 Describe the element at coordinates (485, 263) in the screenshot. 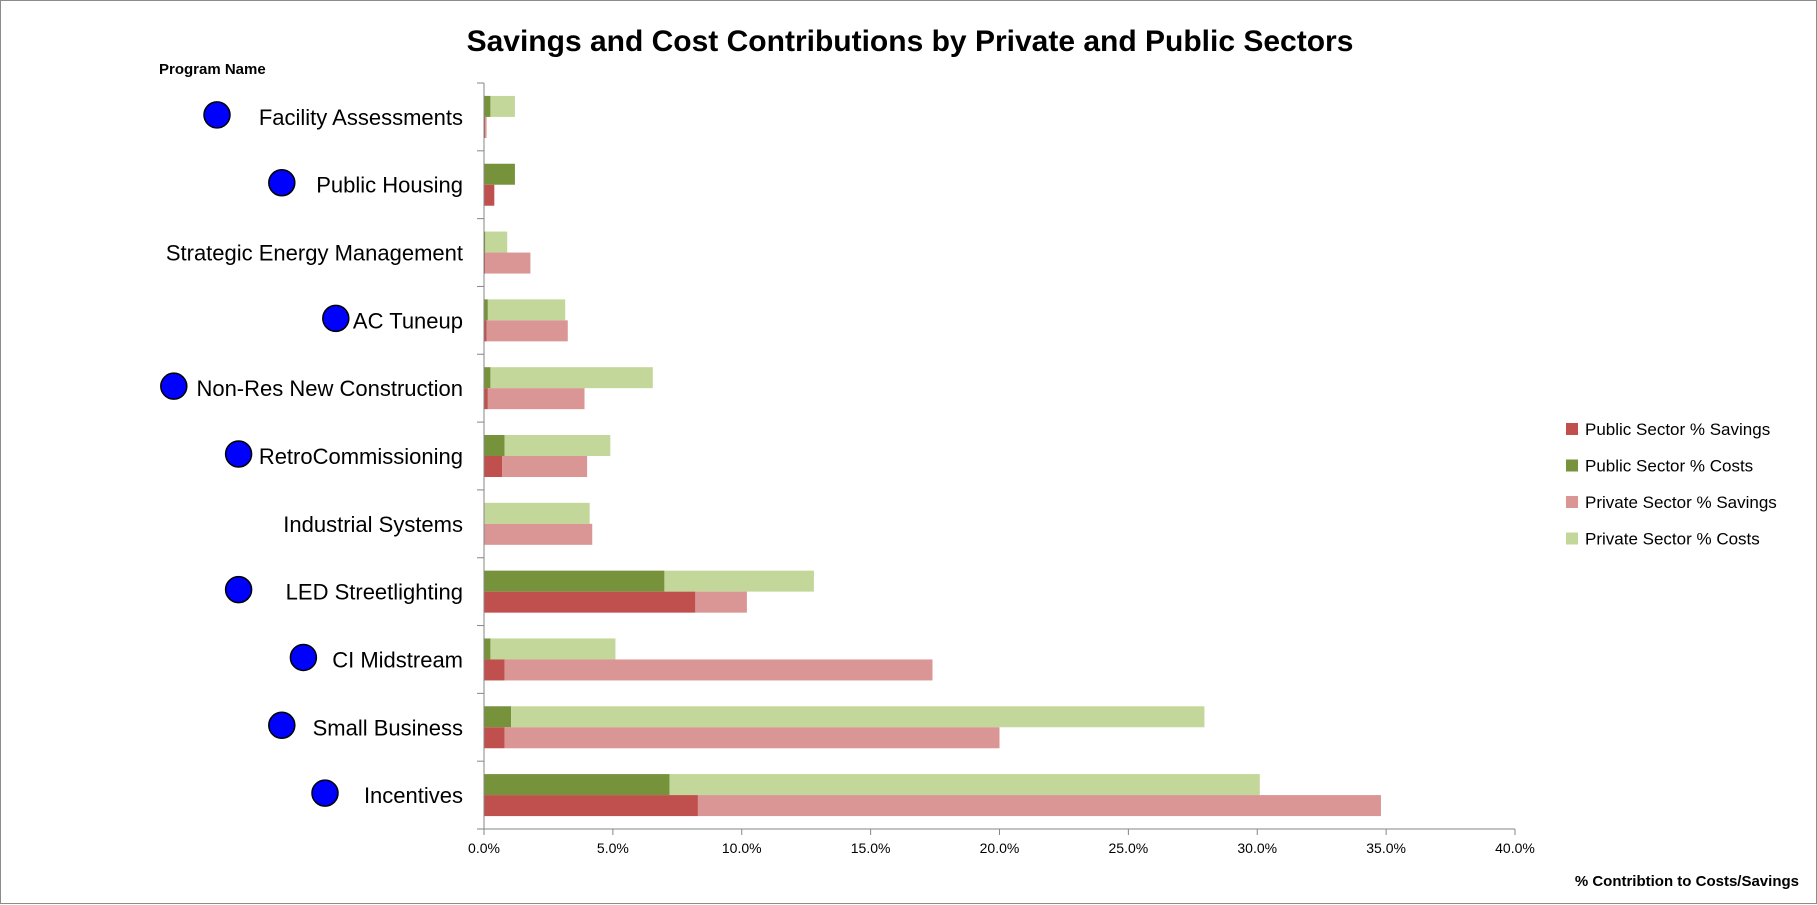

I see `bar-strategic-energy-management-public-sector-savings` at that location.